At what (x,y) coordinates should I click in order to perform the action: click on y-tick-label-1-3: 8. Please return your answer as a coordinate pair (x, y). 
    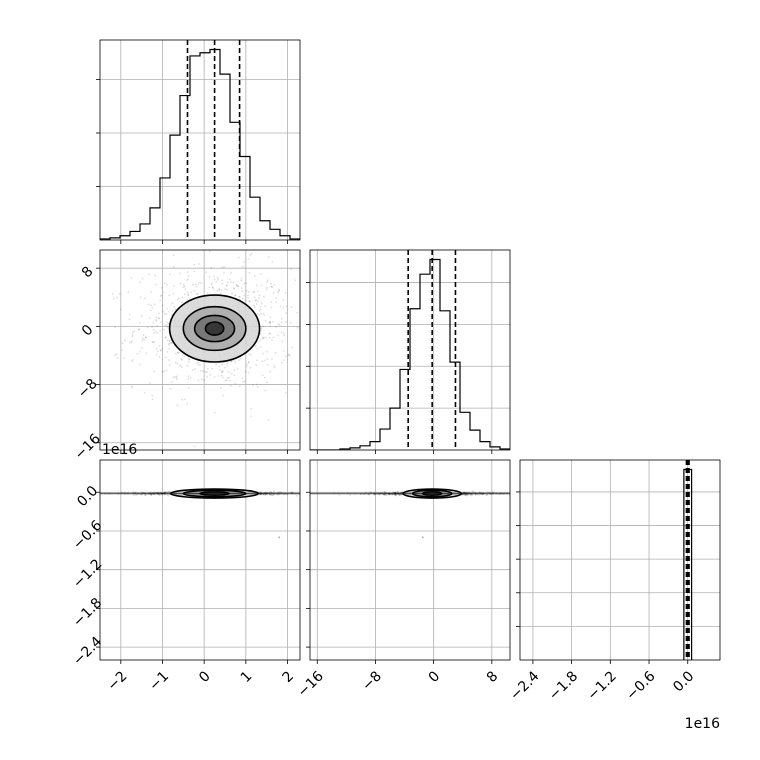
    Looking at the image, I should click on (88, 273).